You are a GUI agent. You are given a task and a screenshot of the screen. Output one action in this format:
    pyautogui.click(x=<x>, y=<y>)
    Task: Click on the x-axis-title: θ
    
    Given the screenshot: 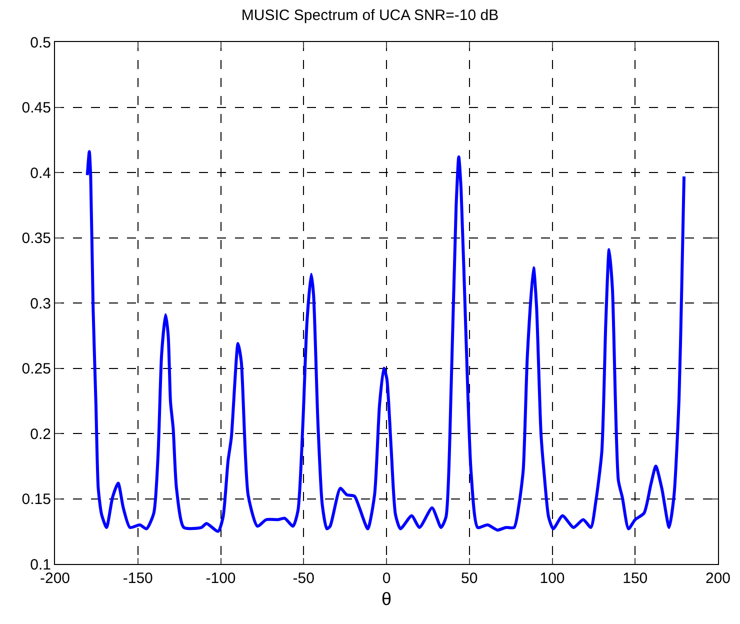 What is the action you would take?
    pyautogui.click(x=386, y=599)
    